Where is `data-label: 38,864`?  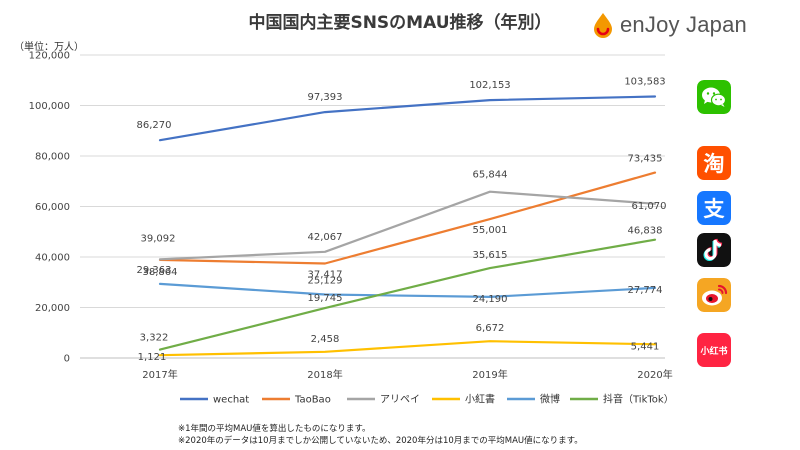
data-label: 38,864 is located at coordinates (160, 272).